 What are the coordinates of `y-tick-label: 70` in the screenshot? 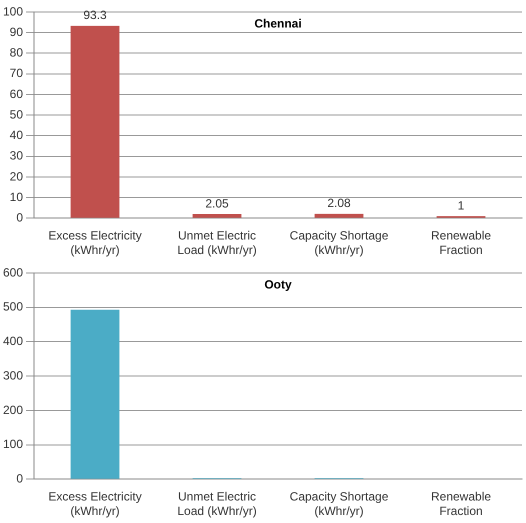 It's located at (17, 73).